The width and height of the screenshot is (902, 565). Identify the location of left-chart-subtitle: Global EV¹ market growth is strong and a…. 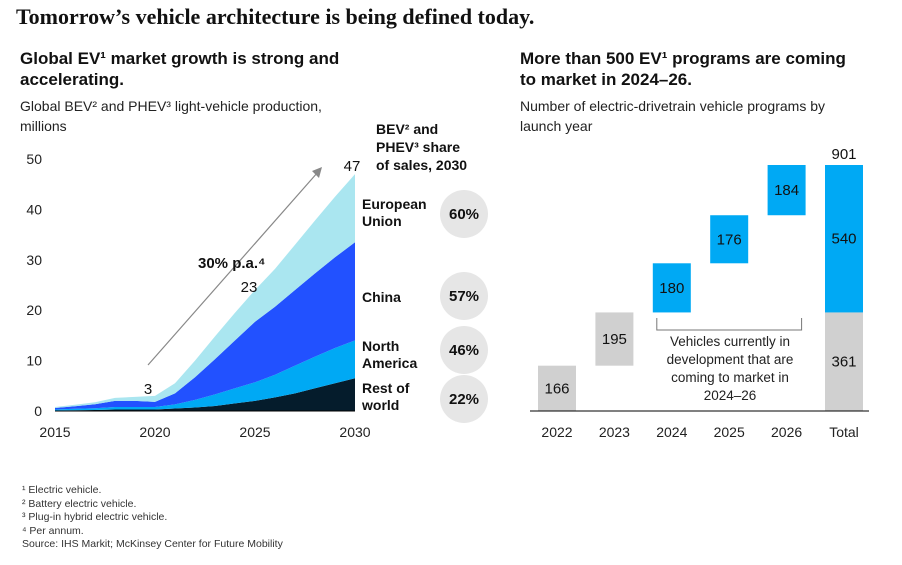
(179, 69).